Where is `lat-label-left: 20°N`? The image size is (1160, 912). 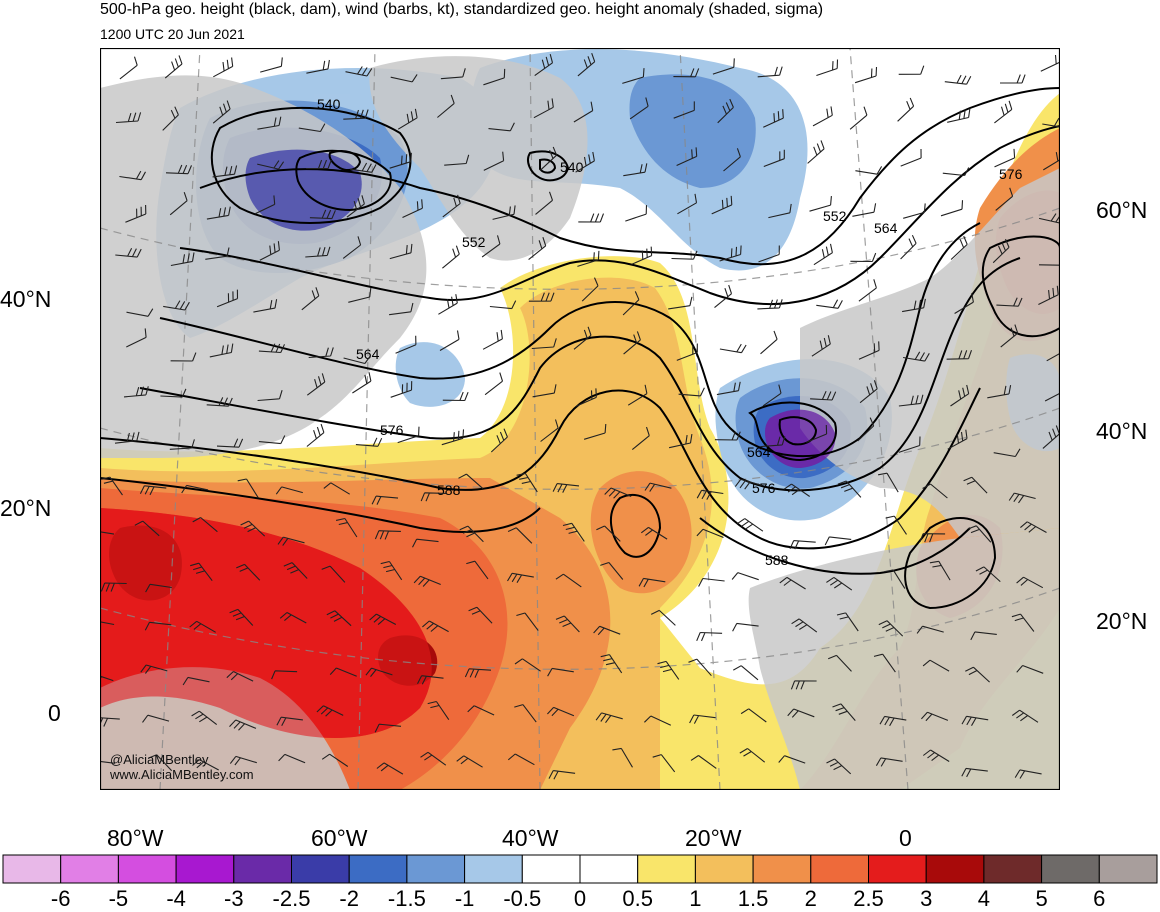
lat-label-left: 20°N is located at coordinates (26, 508).